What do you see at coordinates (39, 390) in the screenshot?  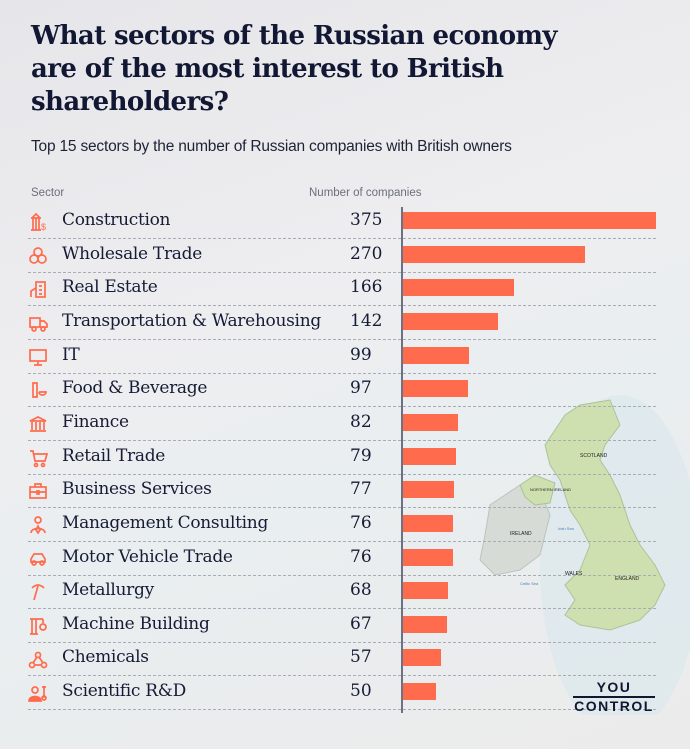 I see `food-bottle-icon` at bounding box center [39, 390].